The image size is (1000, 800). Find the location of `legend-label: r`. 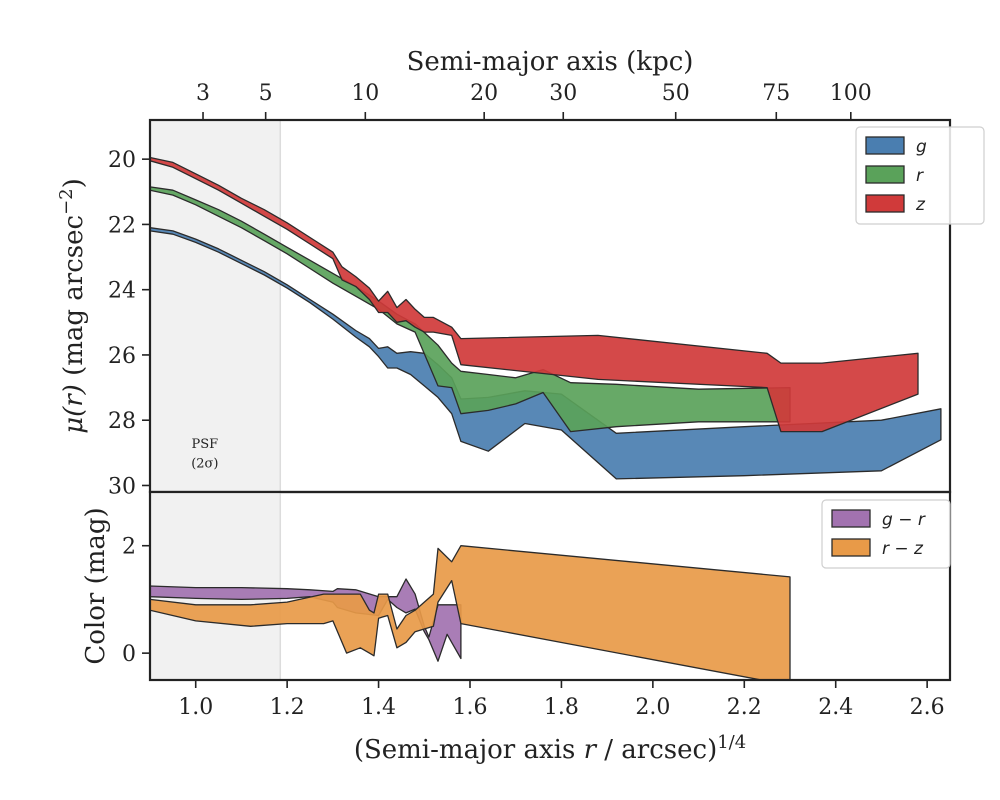

legend-label: r is located at coordinates (920, 176).